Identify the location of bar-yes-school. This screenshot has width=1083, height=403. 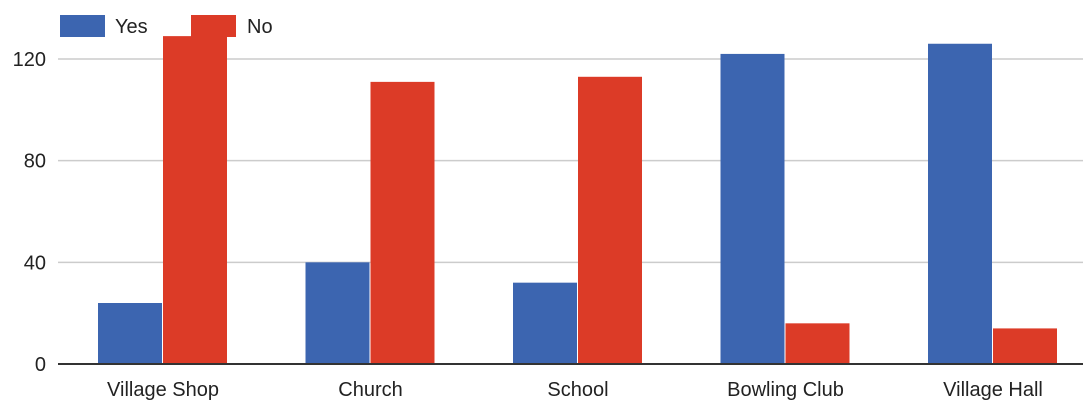
(545, 323).